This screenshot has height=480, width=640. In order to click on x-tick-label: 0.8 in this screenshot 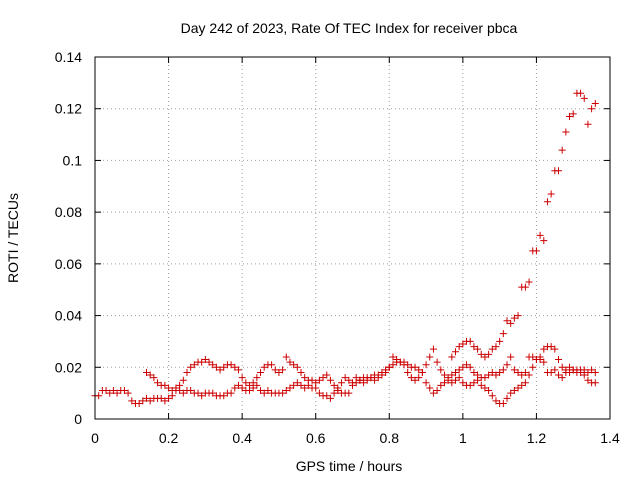, I will do `click(390, 438)`.